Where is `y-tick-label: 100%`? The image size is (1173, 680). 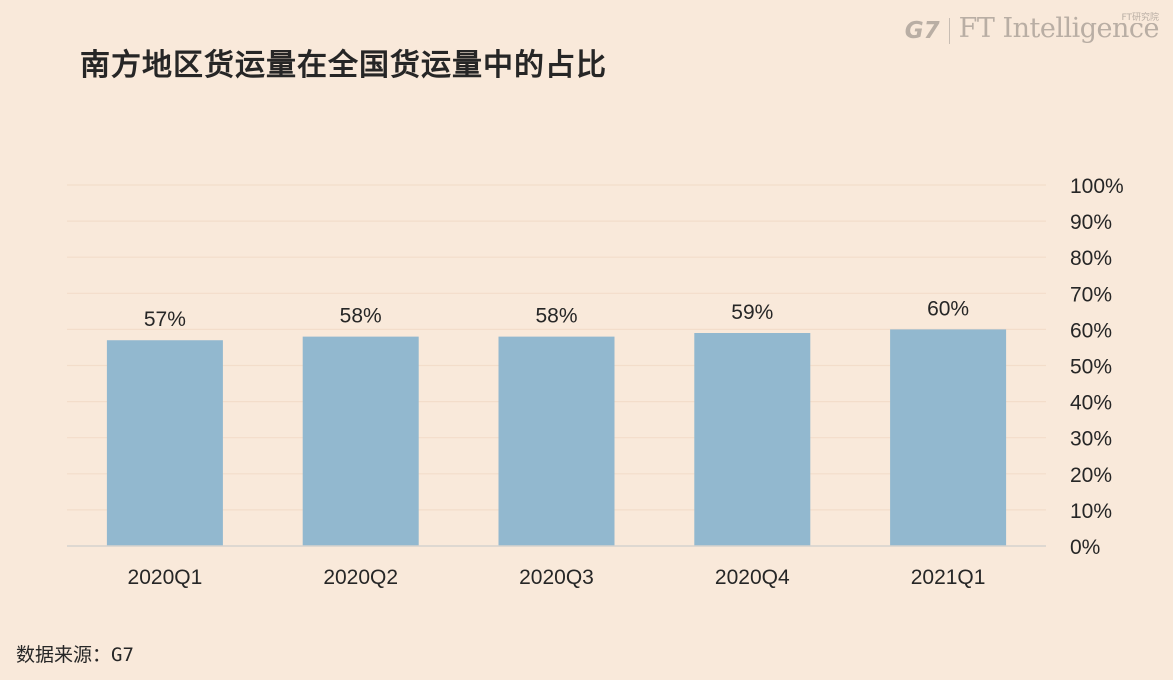 y-tick-label: 100% is located at coordinates (1097, 186).